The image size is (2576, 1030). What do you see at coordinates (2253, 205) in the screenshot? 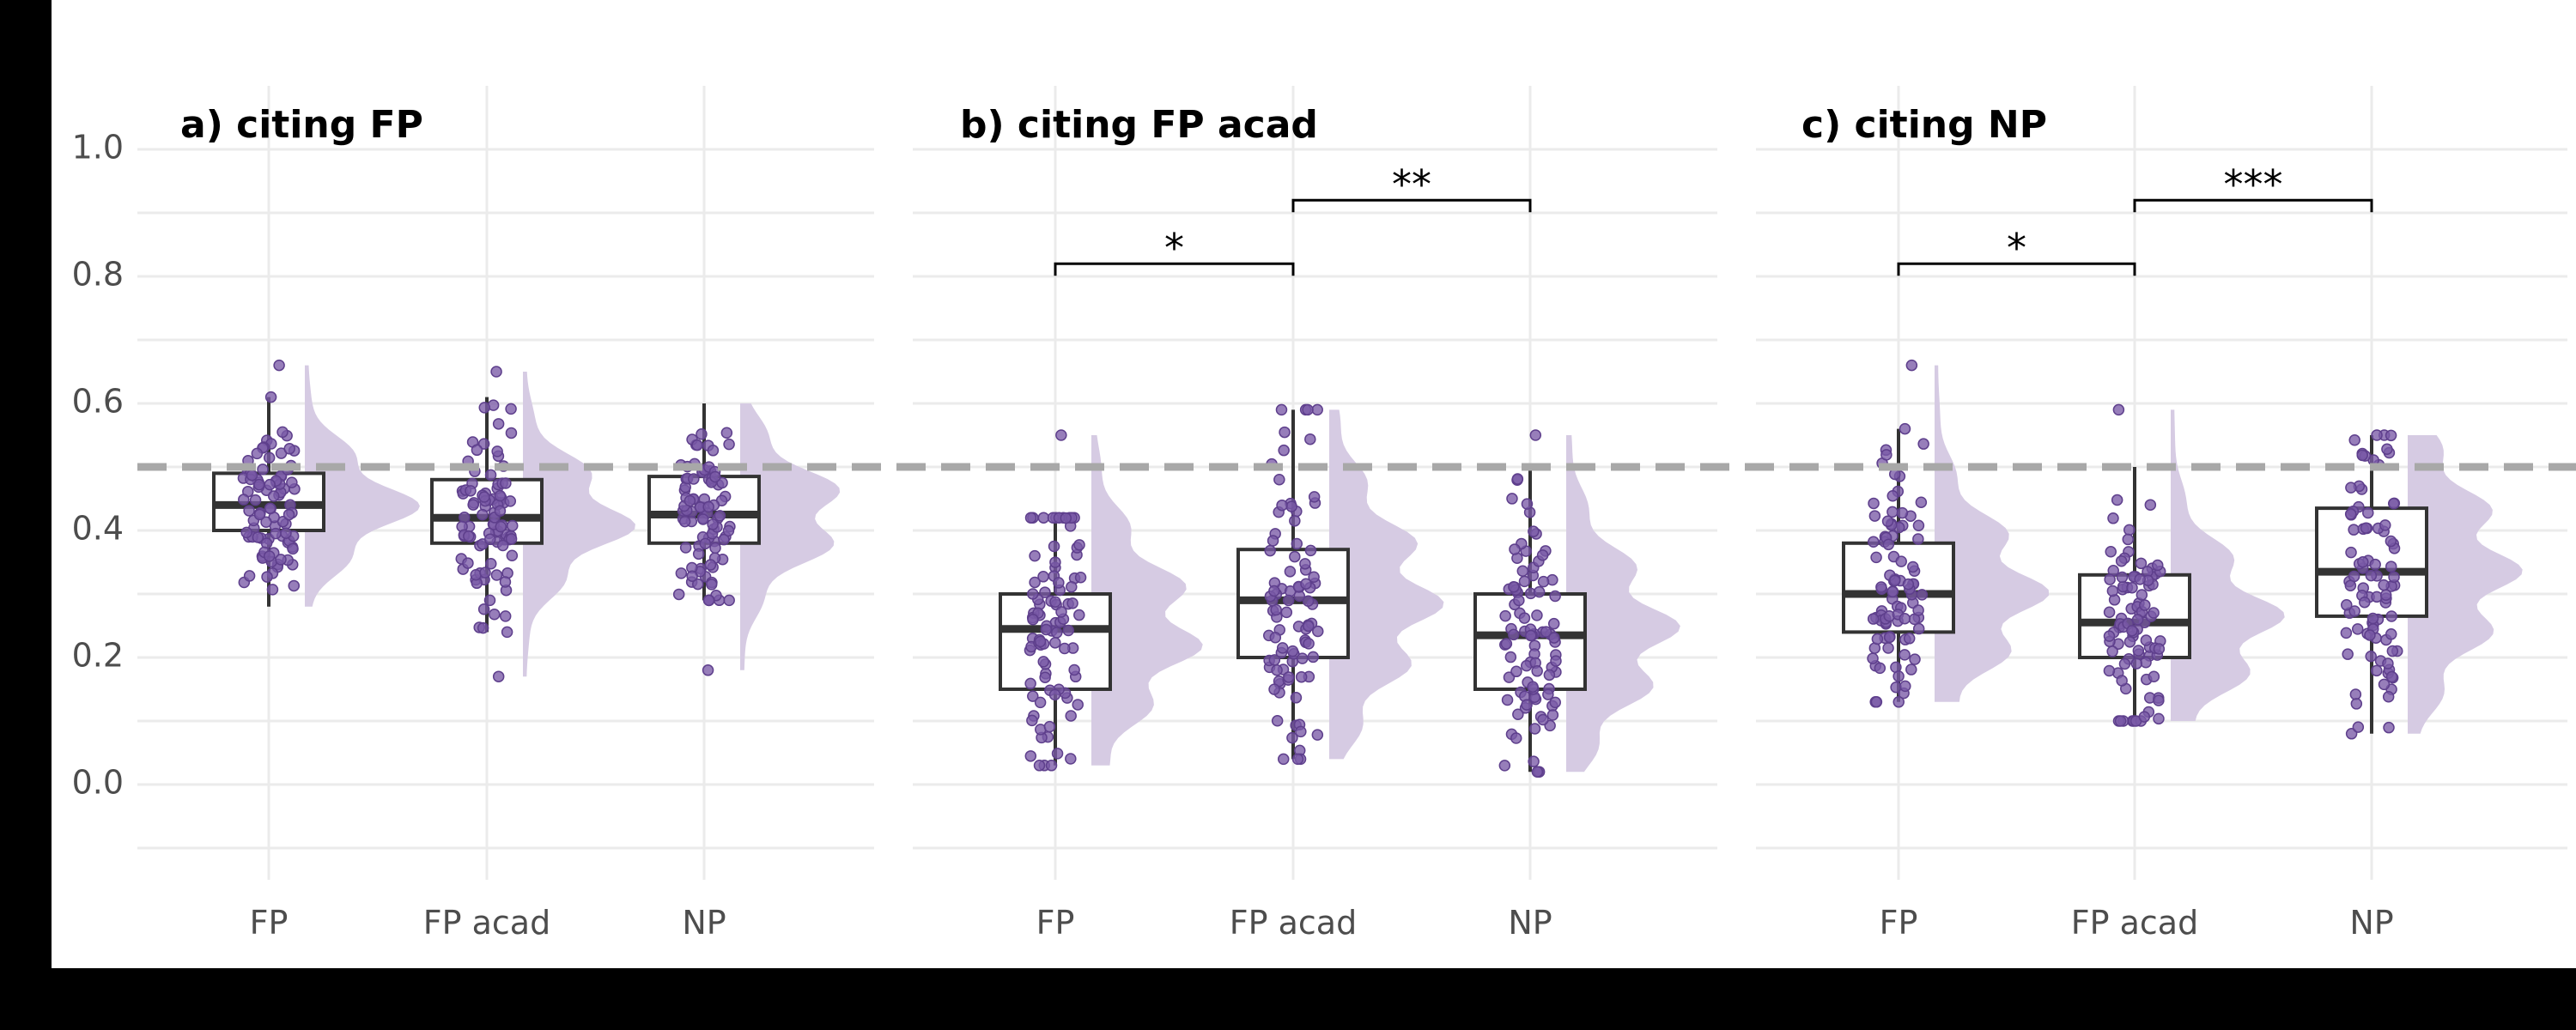
I see `significance-bracket` at bounding box center [2253, 205].